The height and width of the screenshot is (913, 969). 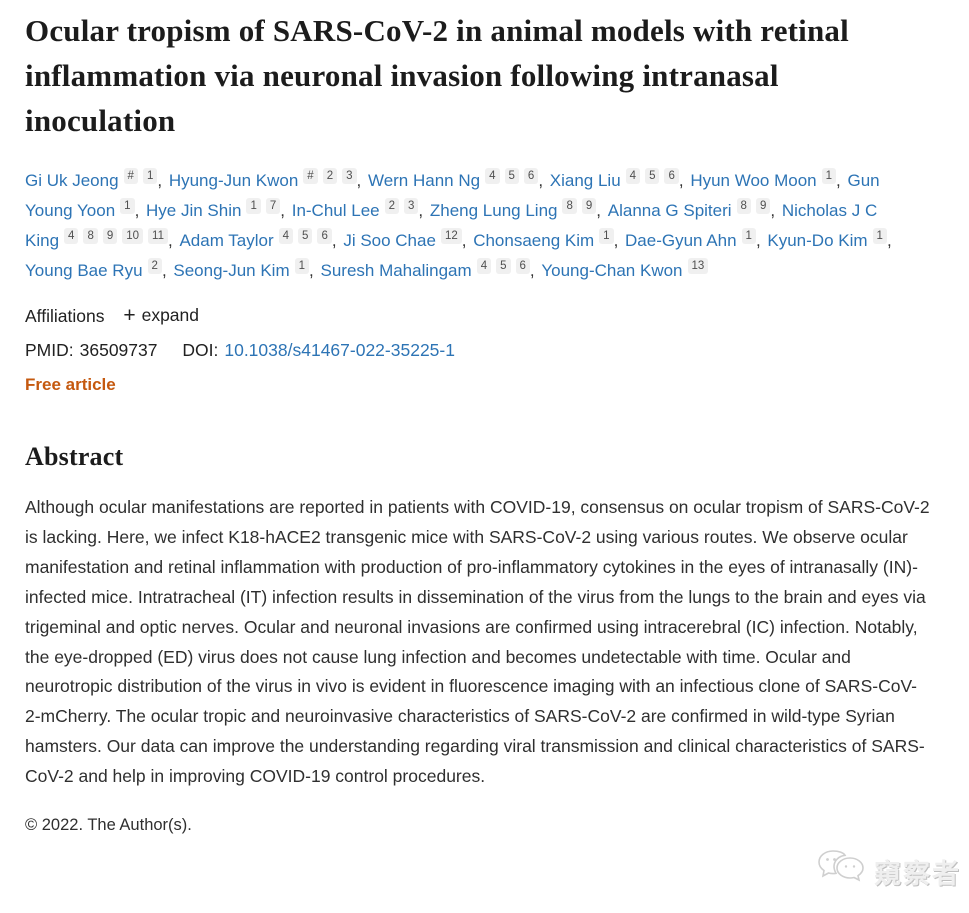 I want to click on author-item: Adam Taylor 4 5 6, so click(x=255, y=239).